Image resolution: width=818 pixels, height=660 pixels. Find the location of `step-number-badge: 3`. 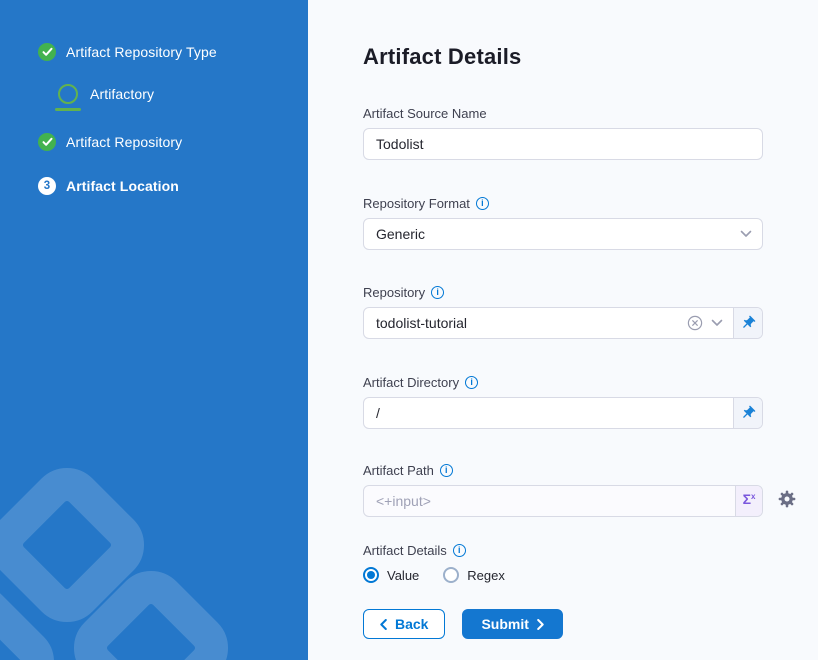

step-number-badge: 3 is located at coordinates (47, 186).